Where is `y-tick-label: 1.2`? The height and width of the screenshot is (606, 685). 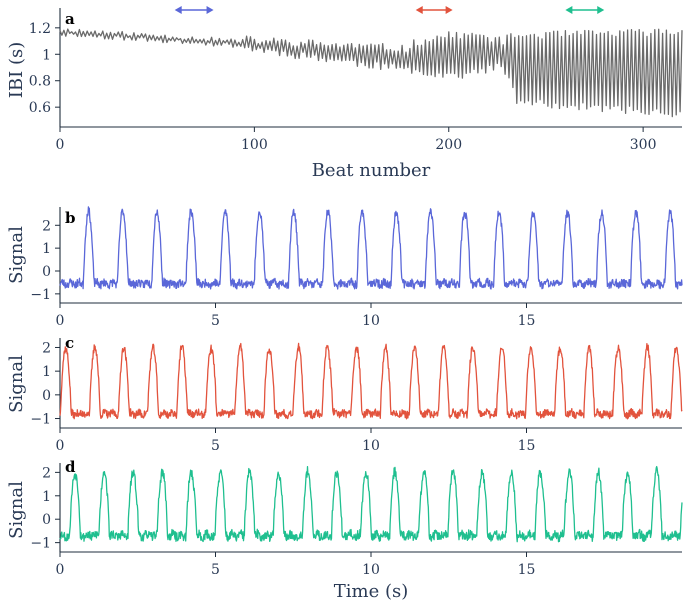 y-tick-label: 1.2 is located at coordinates (40, 29).